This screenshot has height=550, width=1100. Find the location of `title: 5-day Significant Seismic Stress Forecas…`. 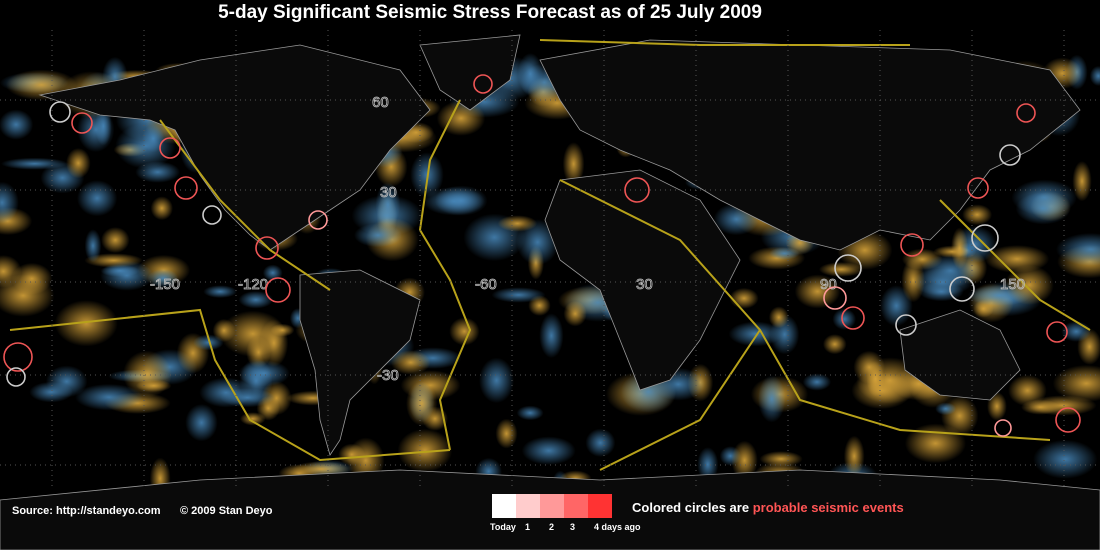

title: 5-day Significant Seismic Stress Forecas… is located at coordinates (490, 12).